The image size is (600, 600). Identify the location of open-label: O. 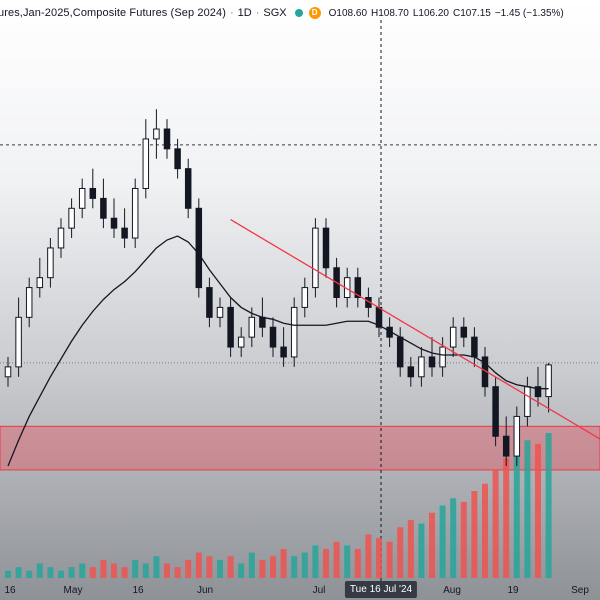
(332, 13).